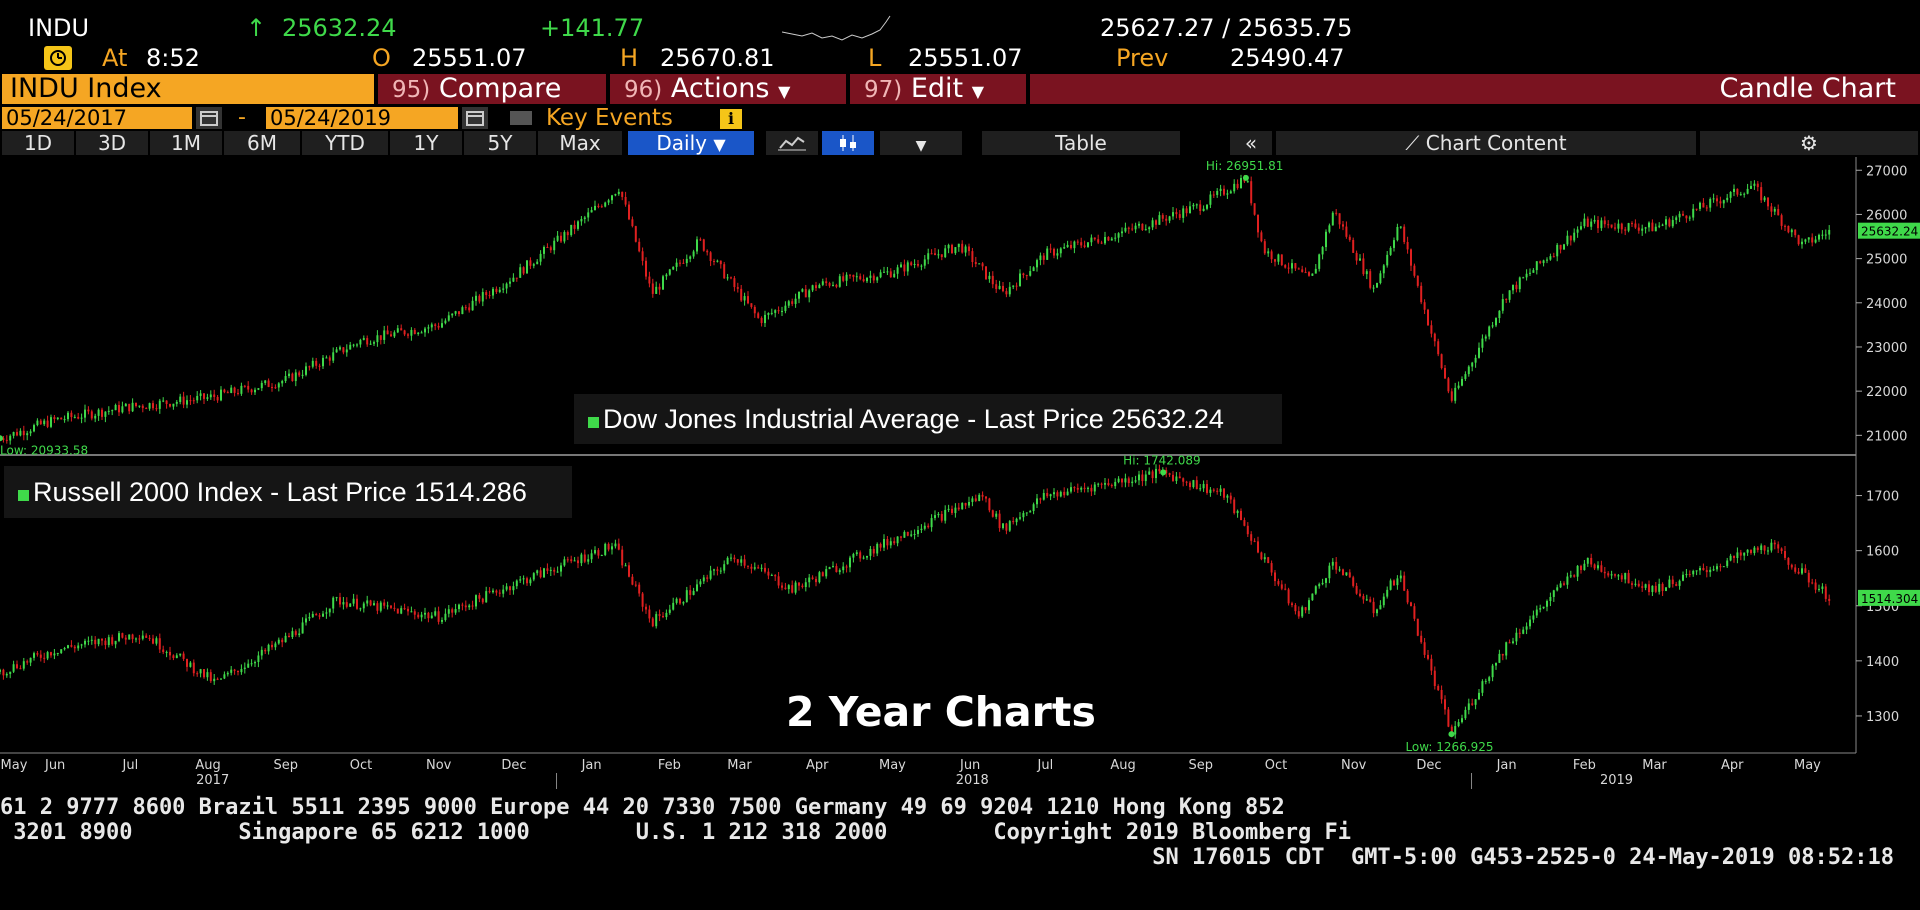  What do you see at coordinates (58, 58) in the screenshot?
I see `realtime-clock-icon` at bounding box center [58, 58].